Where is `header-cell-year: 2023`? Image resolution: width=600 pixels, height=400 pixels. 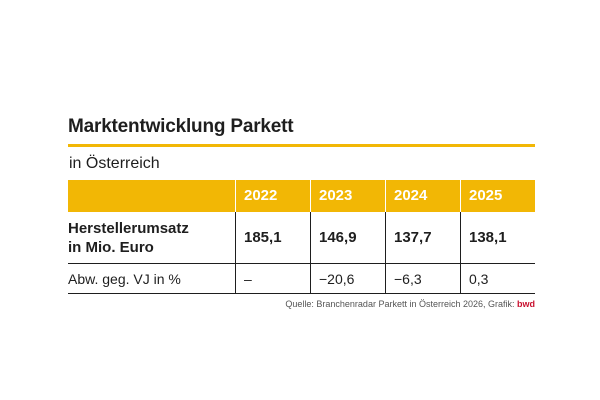 header-cell-year: 2023 is located at coordinates (347, 196).